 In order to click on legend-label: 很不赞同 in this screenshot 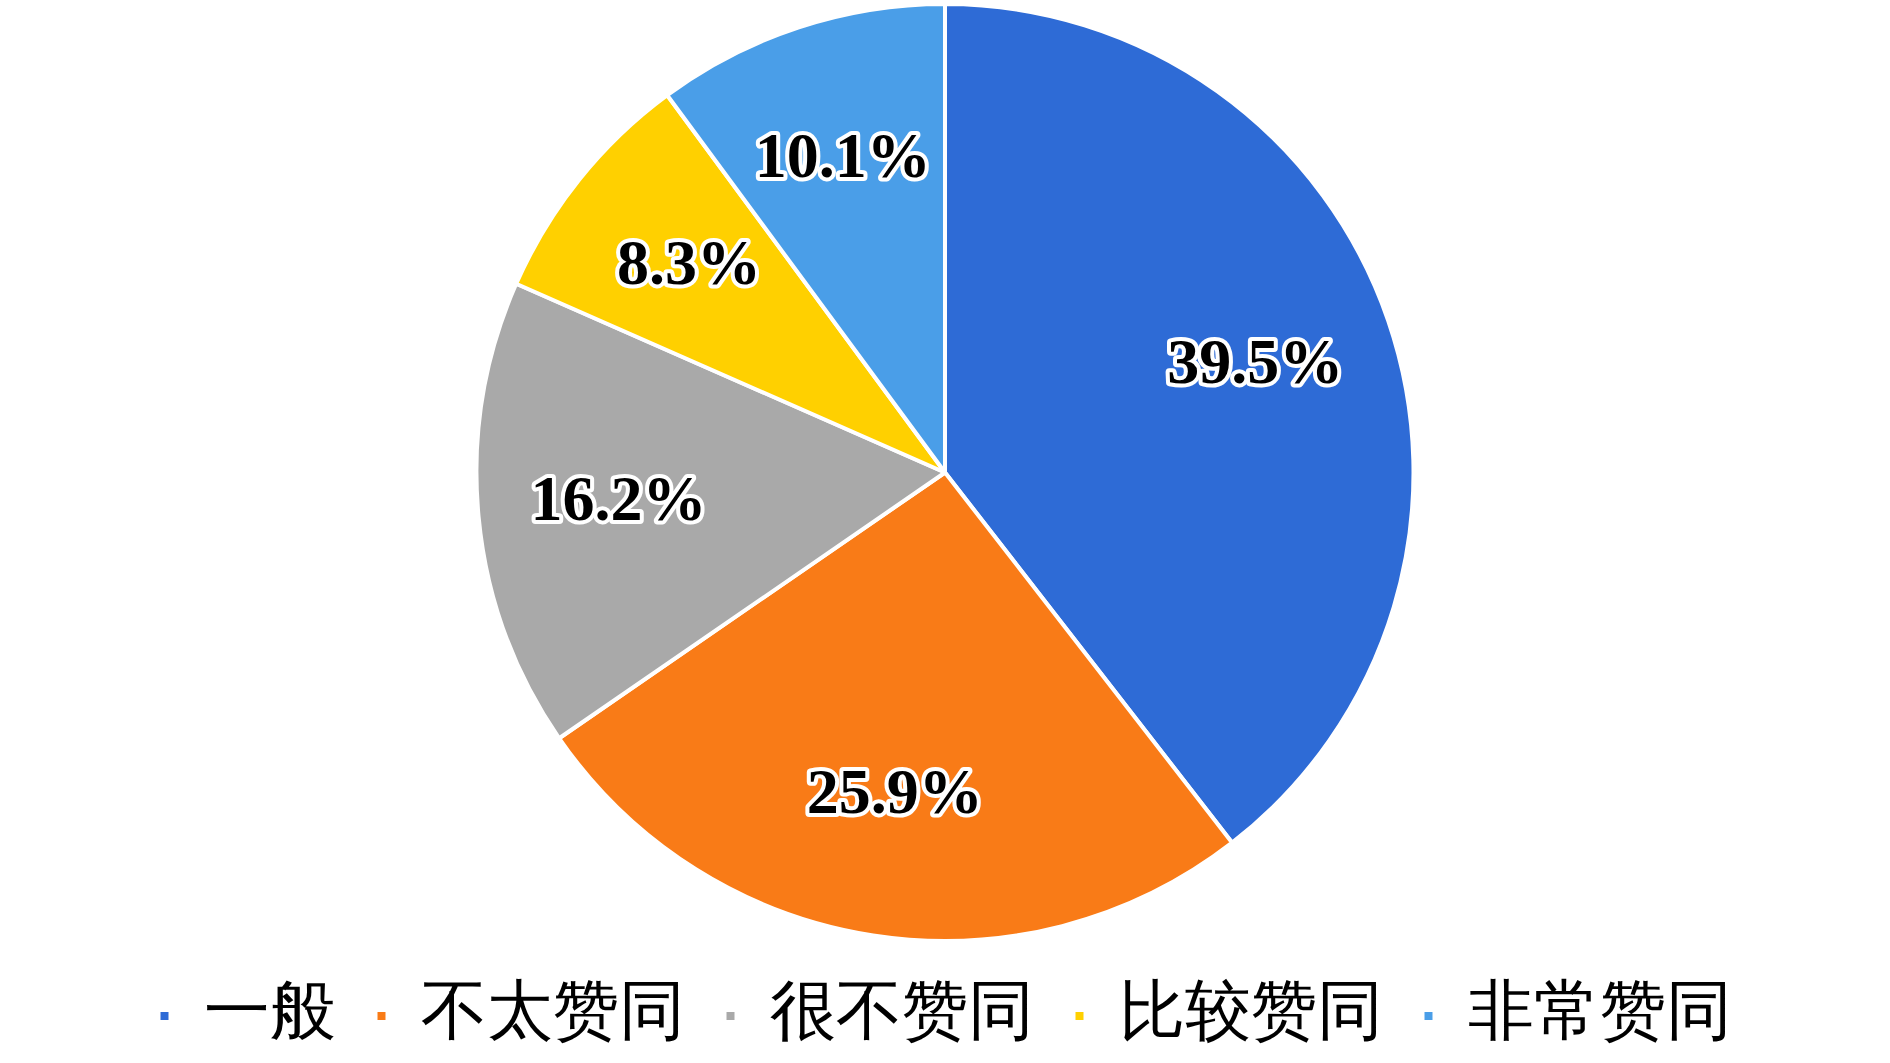, I will do `click(901, 1011)`.